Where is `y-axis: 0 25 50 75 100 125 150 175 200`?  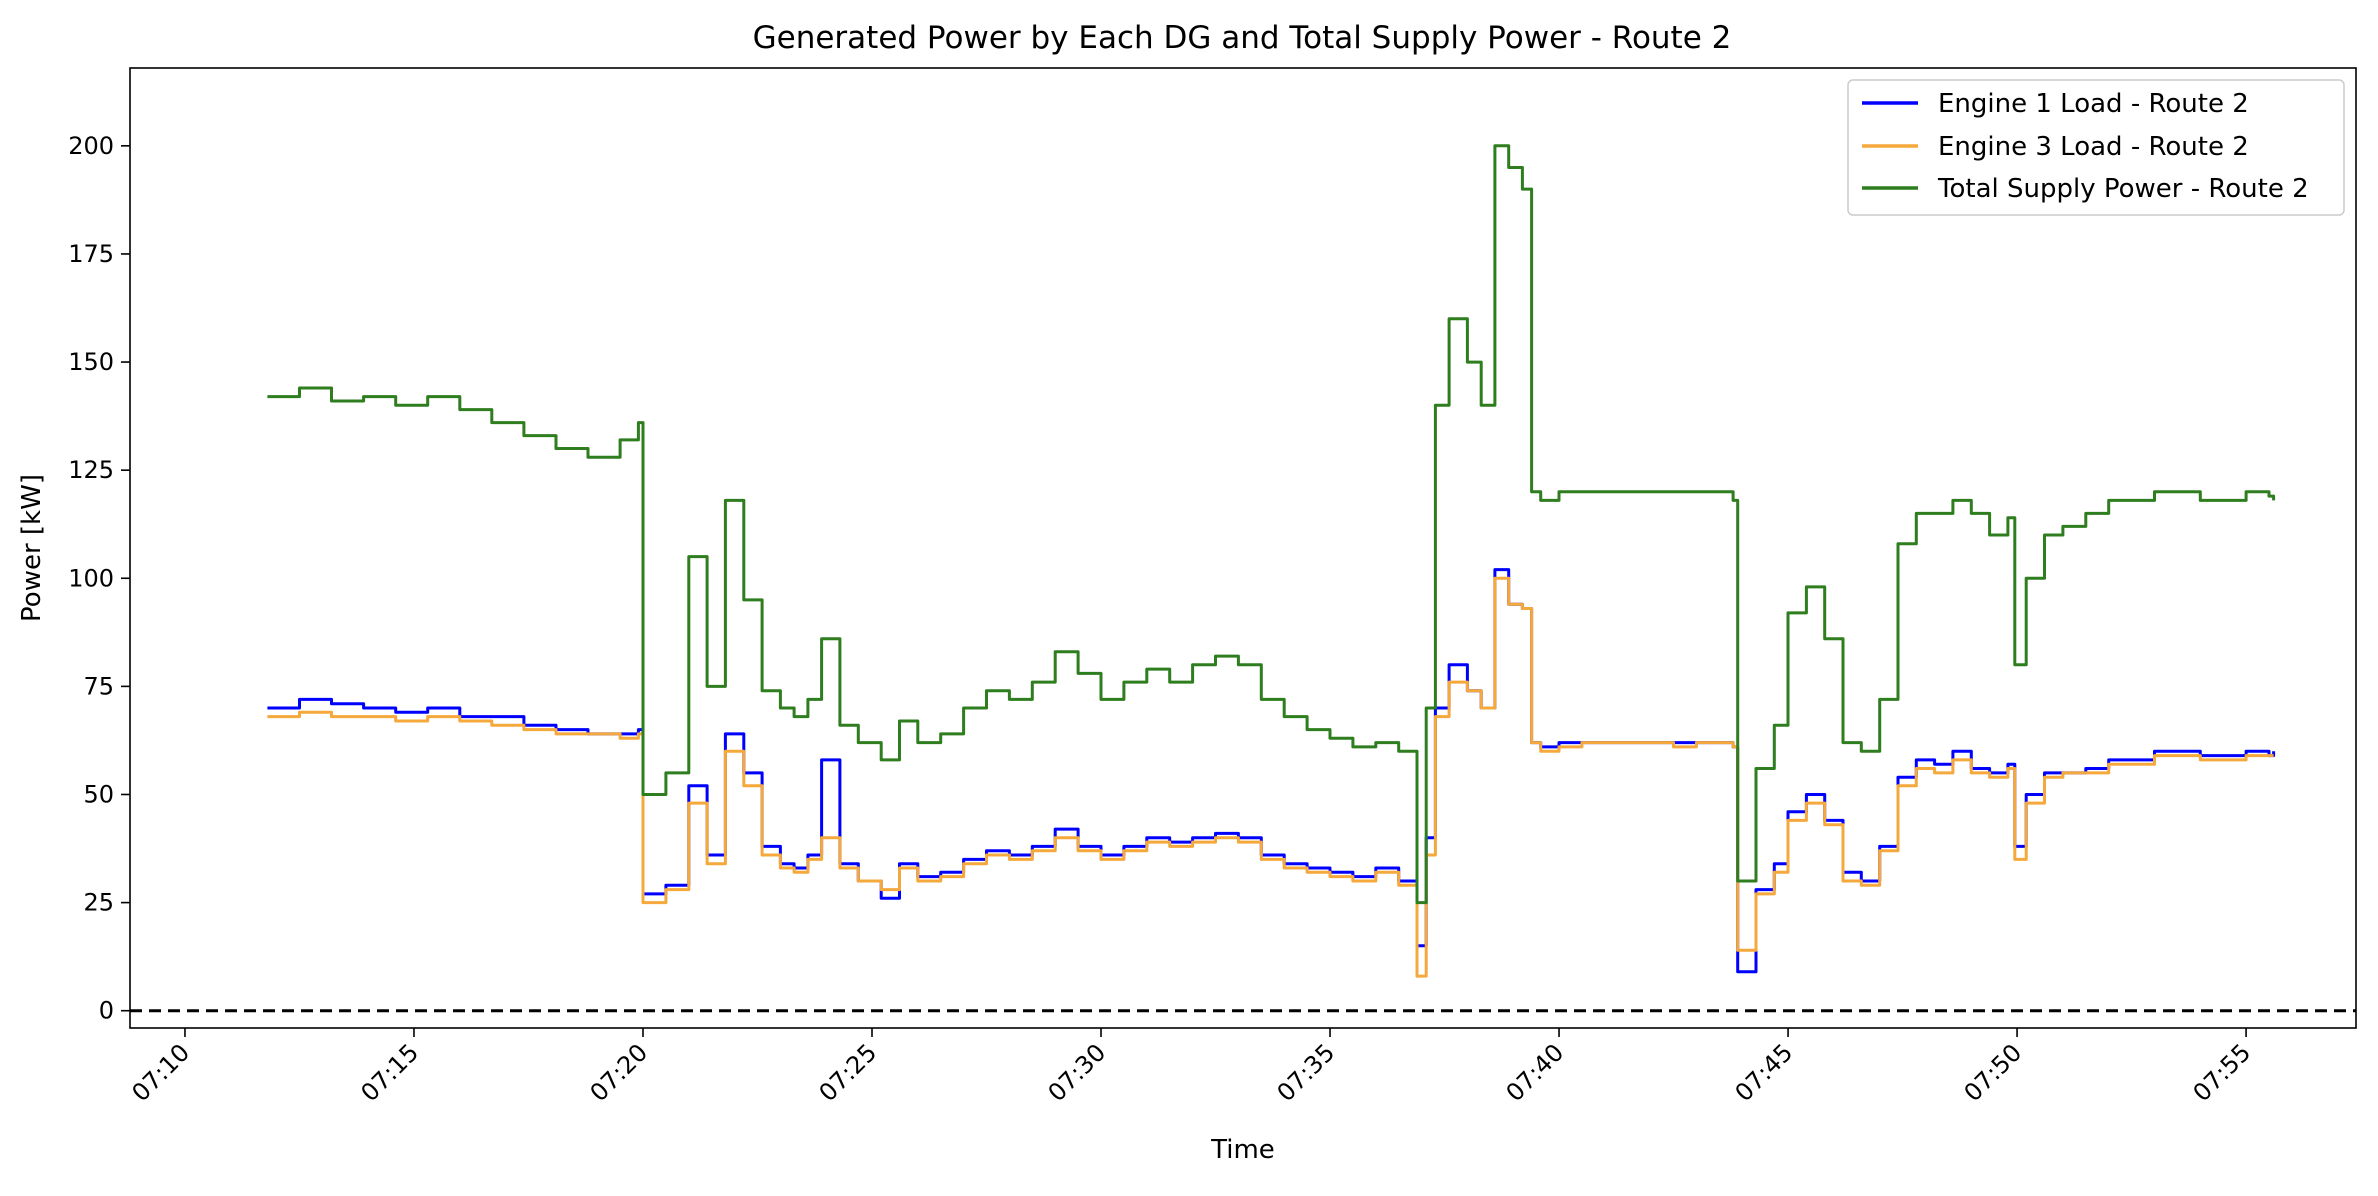
y-axis: 0 25 50 75 100 125 150 175 200 is located at coordinates (99, 578).